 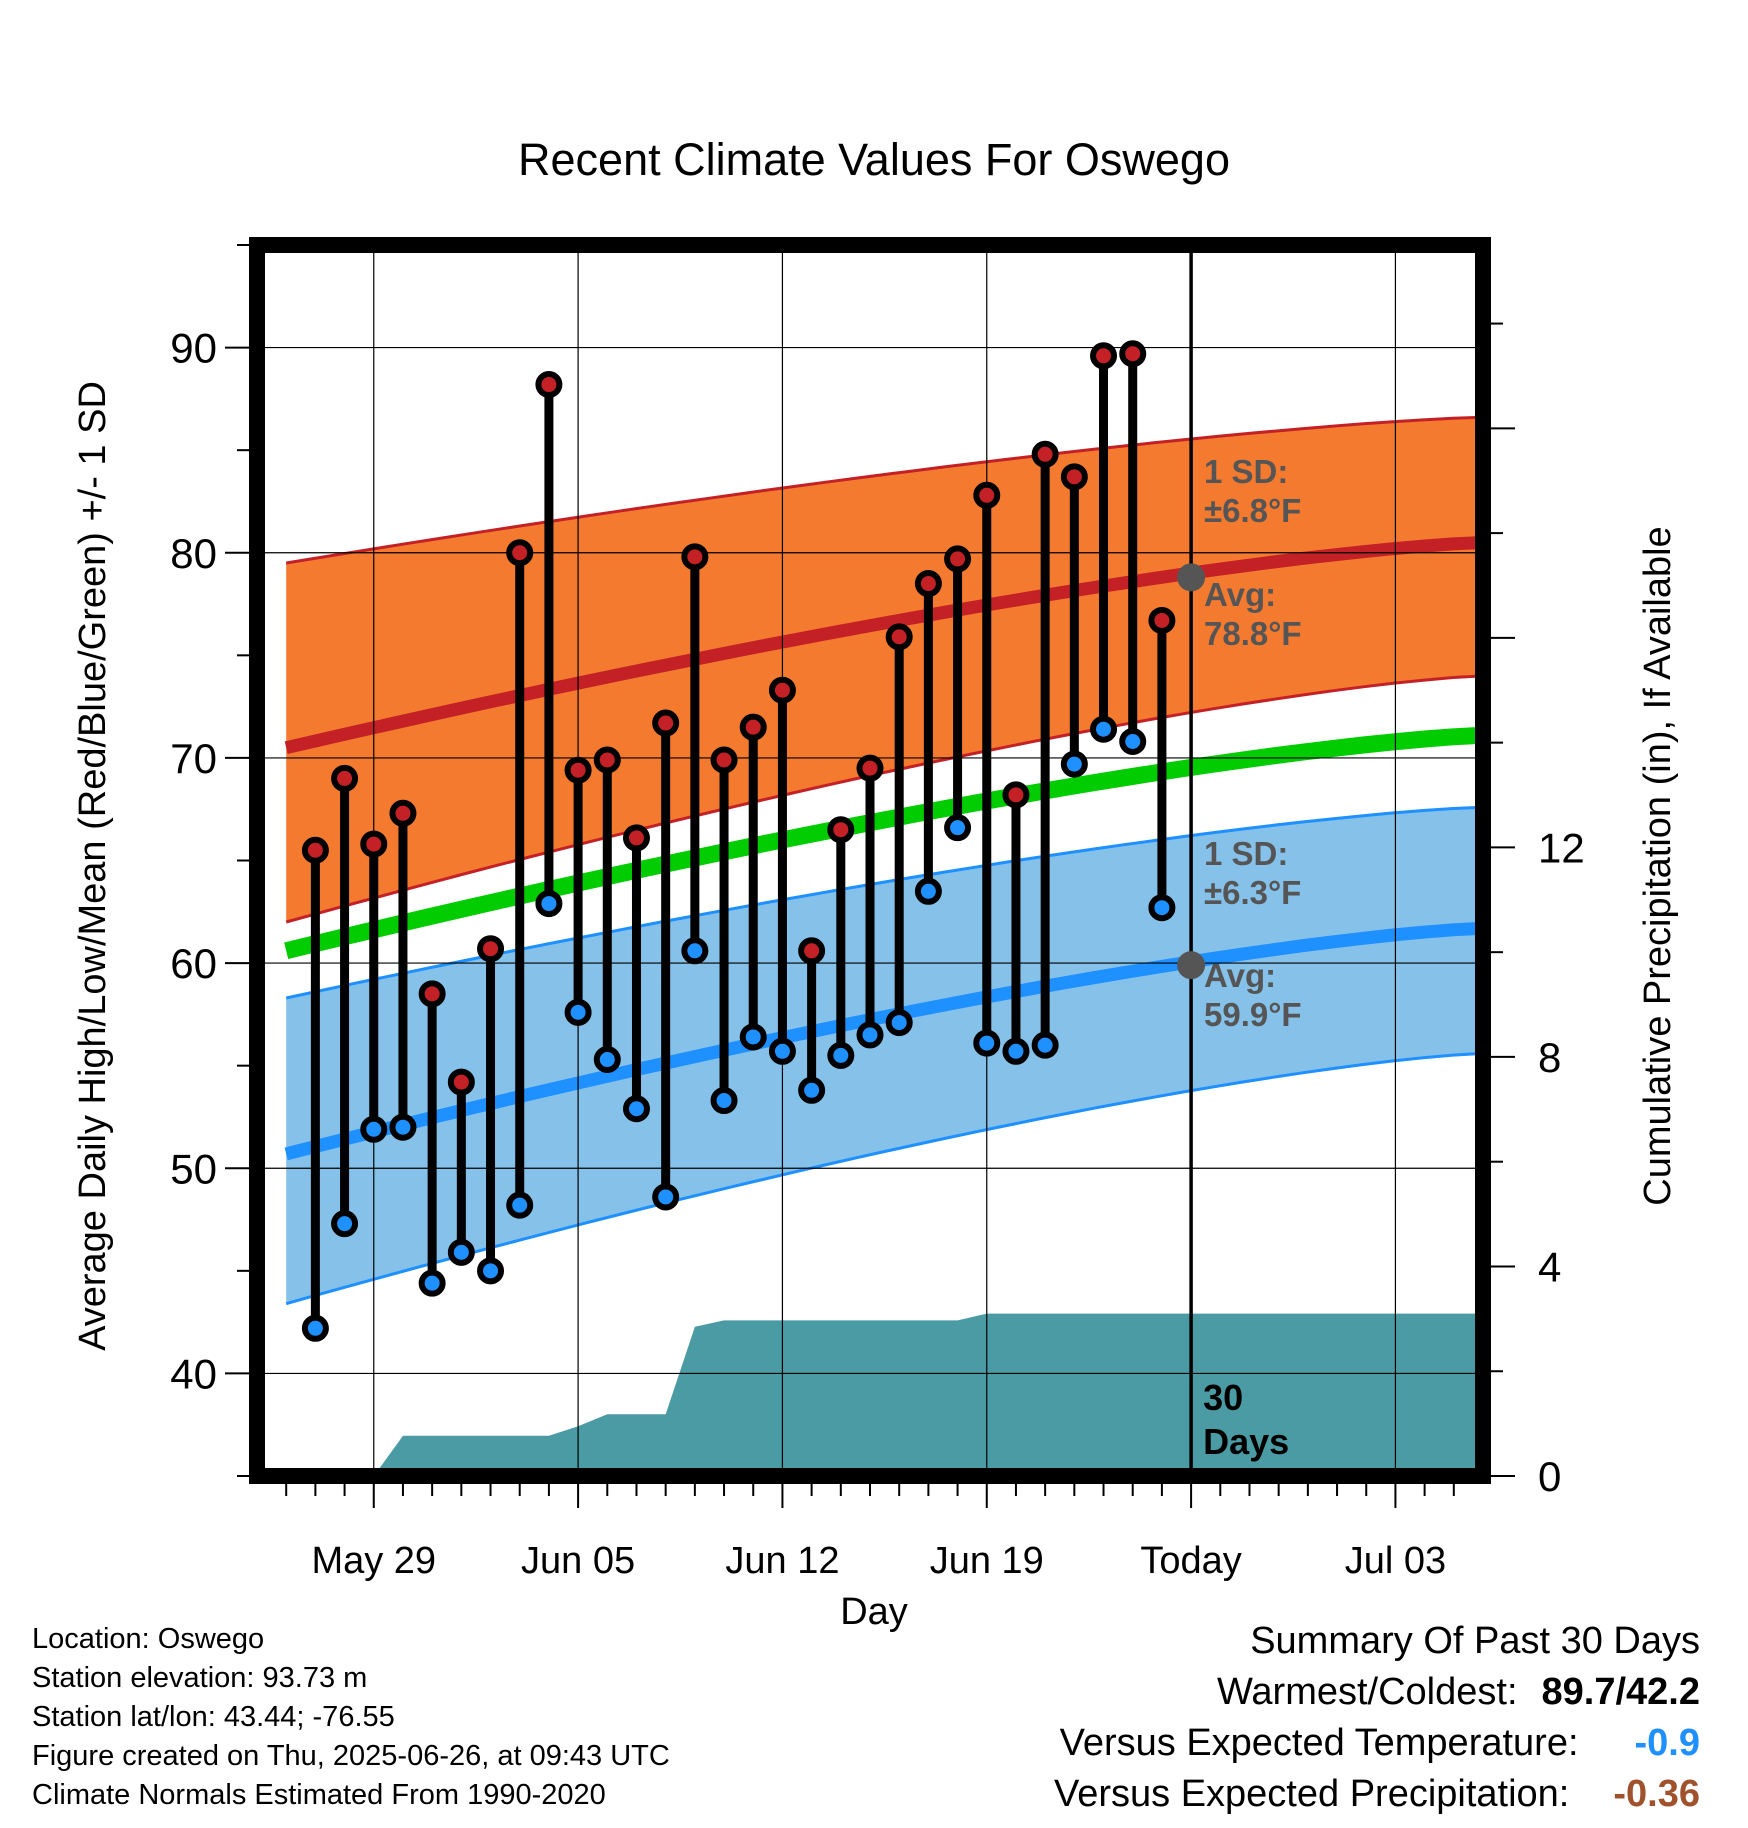 What do you see at coordinates (1253, 995) in the screenshot?
I see `low-avg-annotation: Avg: 59.9°F` at bounding box center [1253, 995].